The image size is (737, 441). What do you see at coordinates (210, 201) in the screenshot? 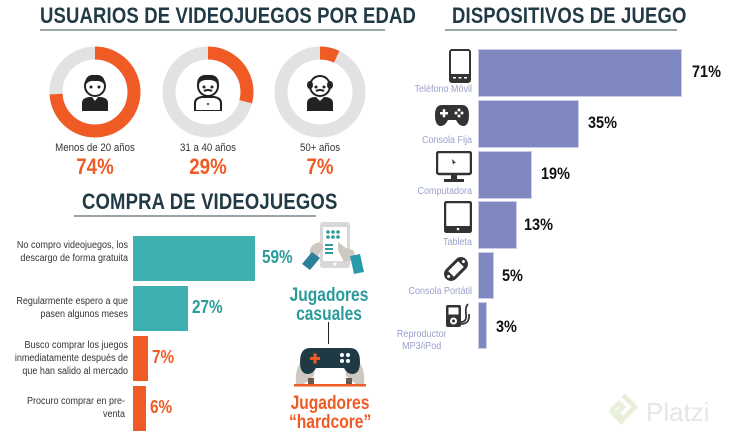
I see `purchase-section-title: COMPRA DE VIDEOJUEGOS` at bounding box center [210, 201].